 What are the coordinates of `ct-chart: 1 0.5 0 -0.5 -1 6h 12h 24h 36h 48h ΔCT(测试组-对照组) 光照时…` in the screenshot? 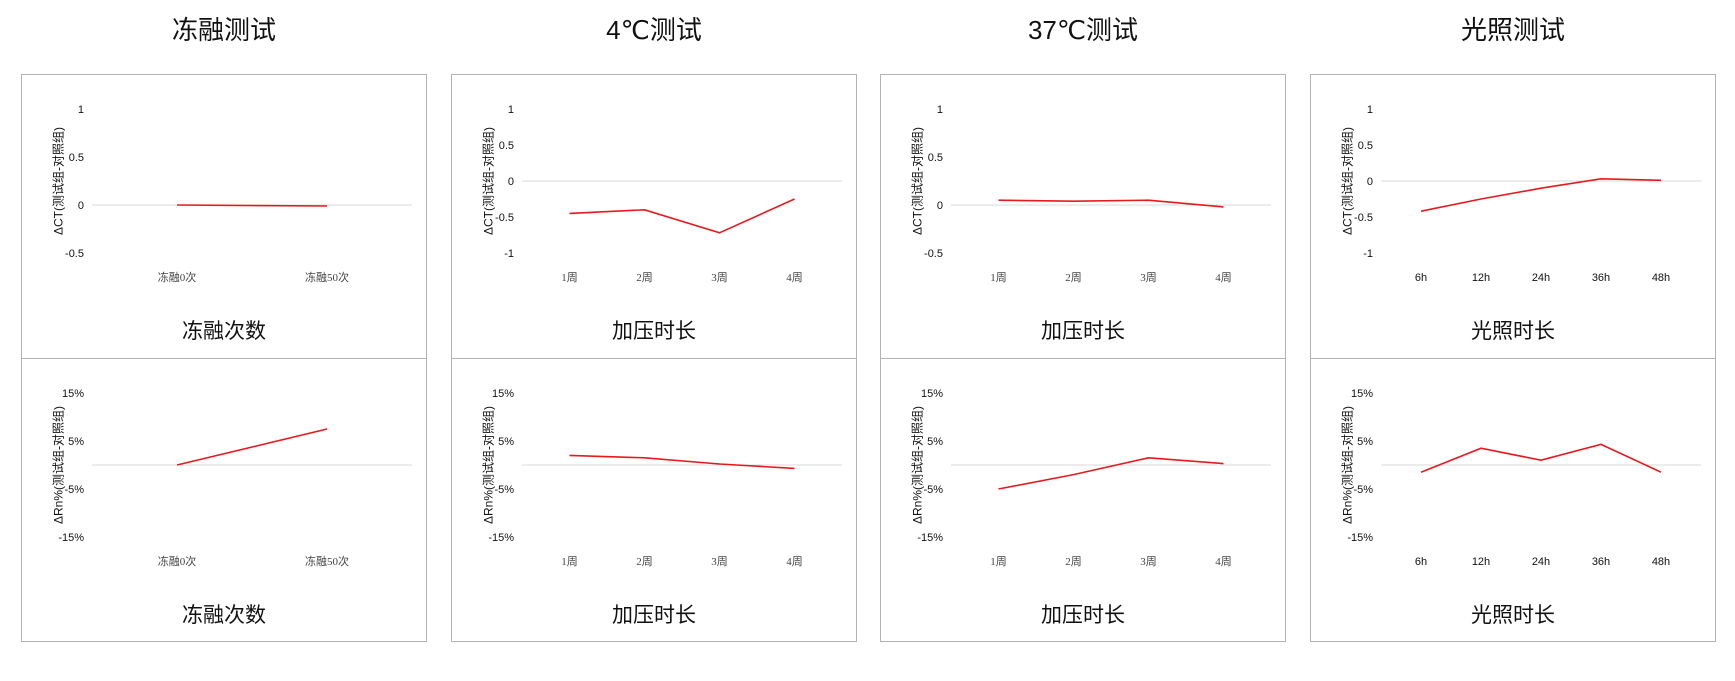 It's located at (1513, 216).